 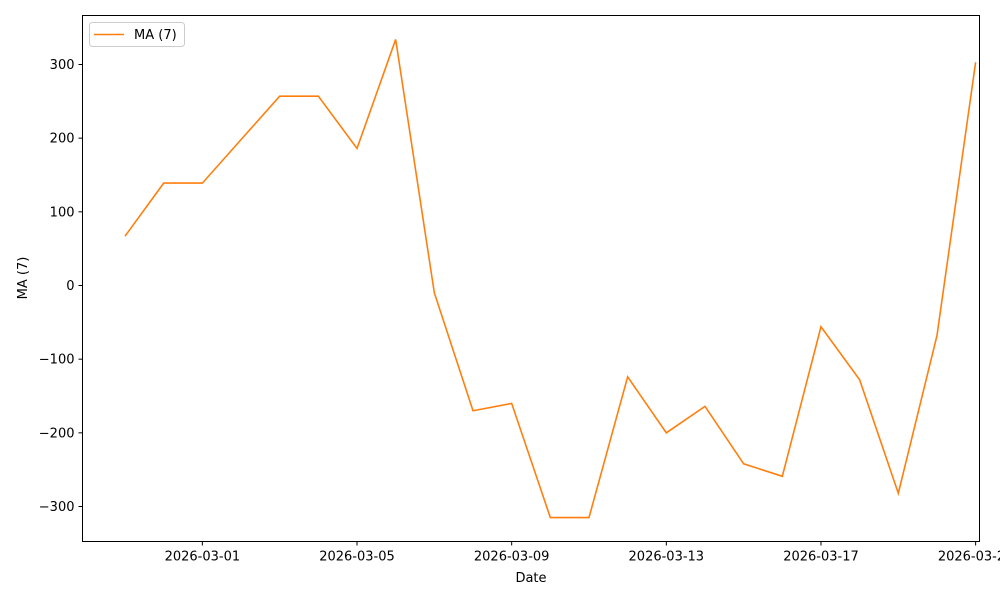 I want to click on x-tick-label: 2026-03-09, so click(x=512, y=557).